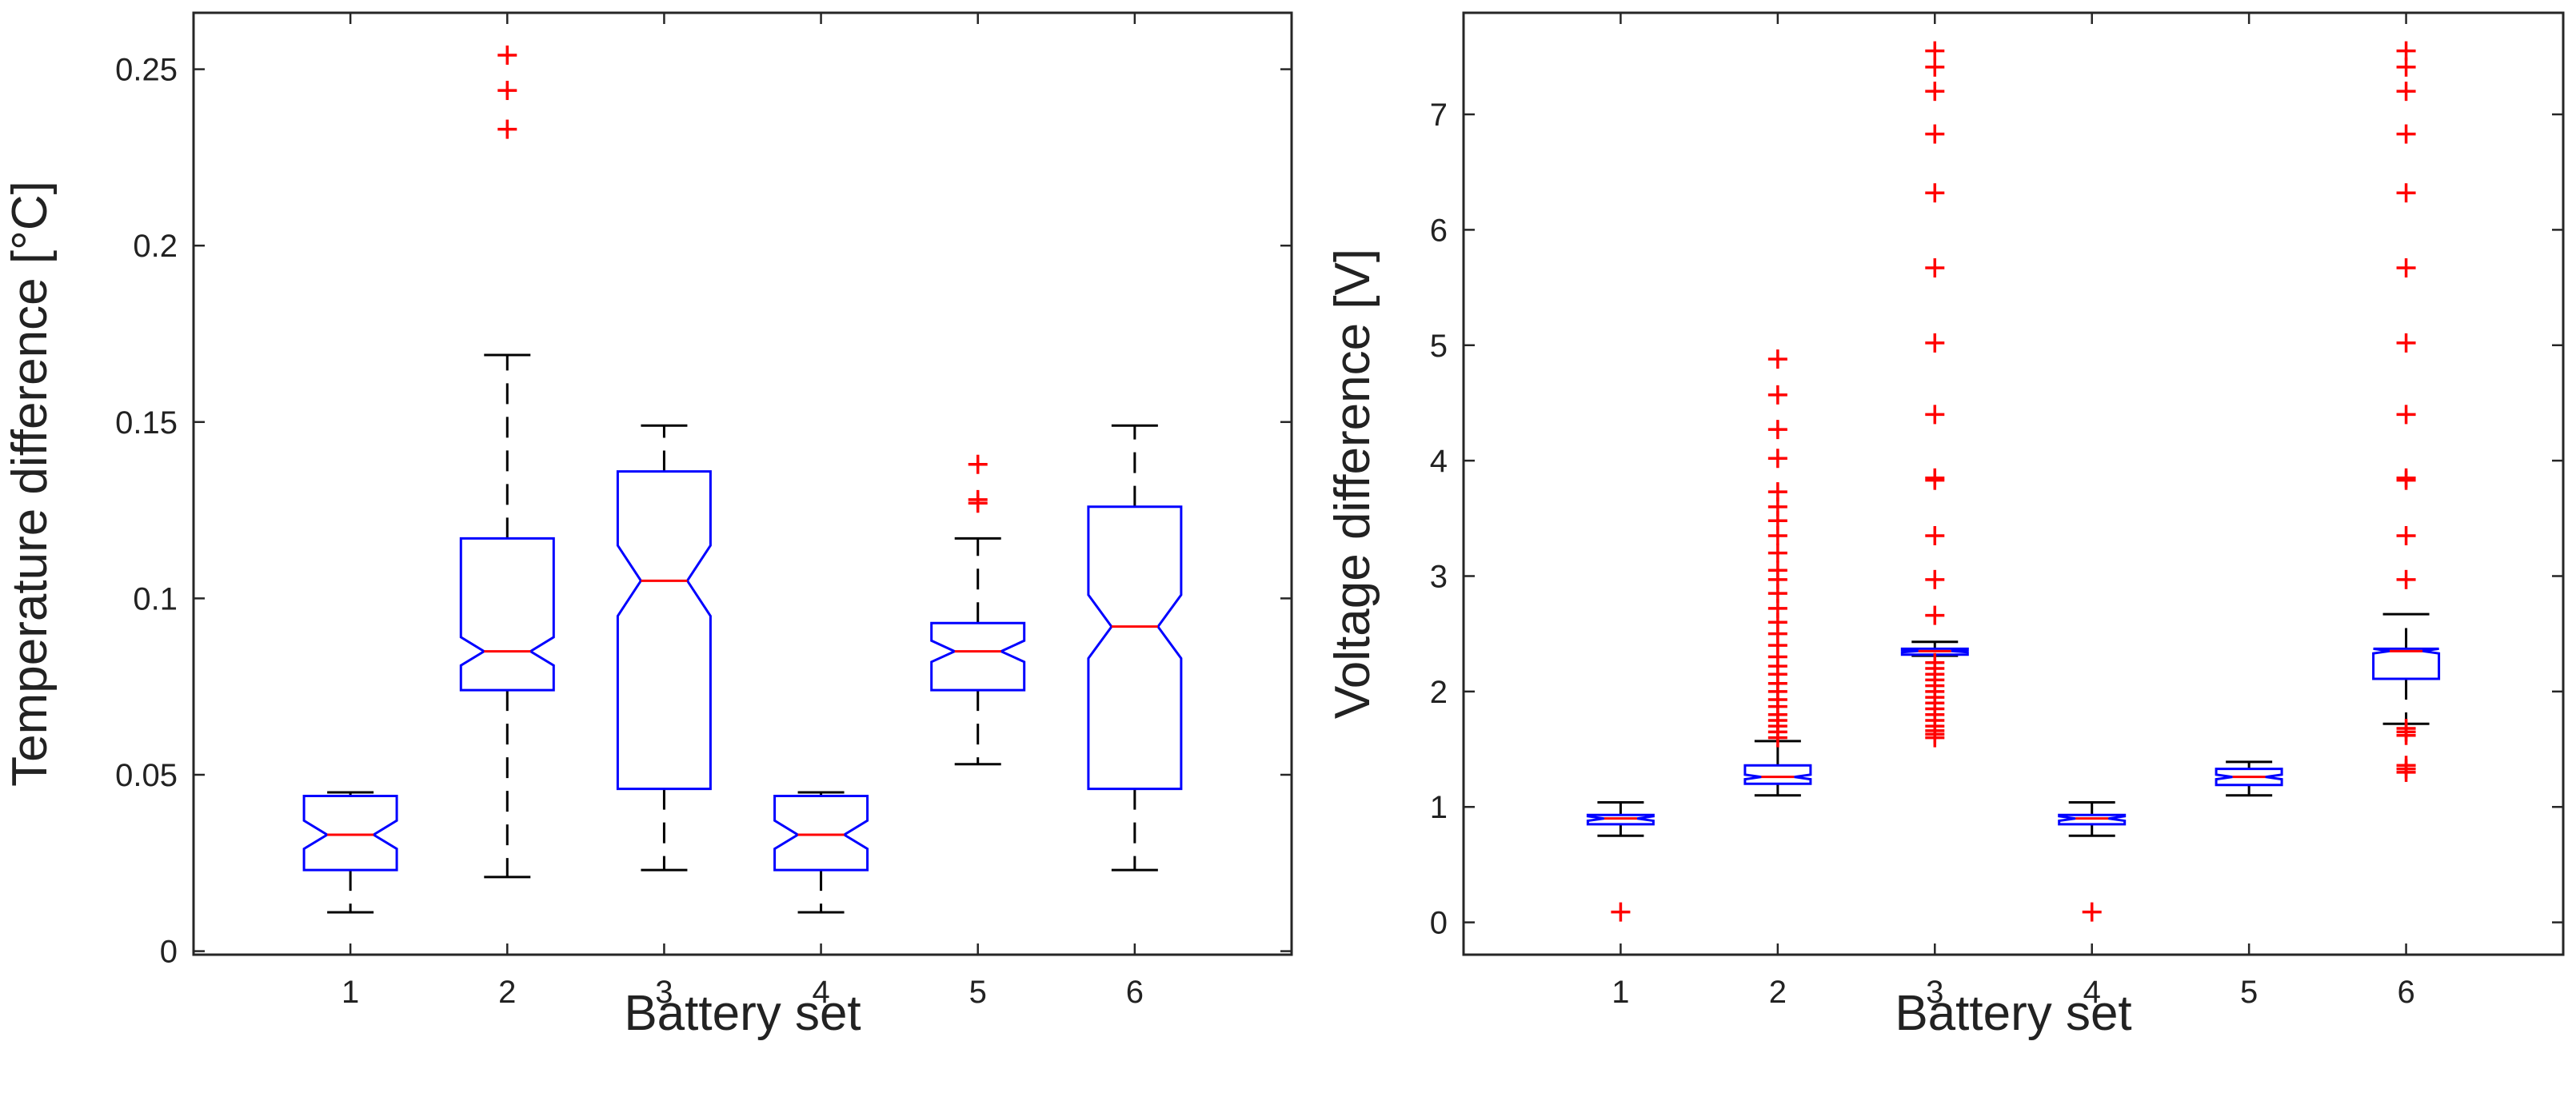 The height and width of the screenshot is (1109, 2576). I want to click on voltage-xtick-label: 6, so click(2406, 992).